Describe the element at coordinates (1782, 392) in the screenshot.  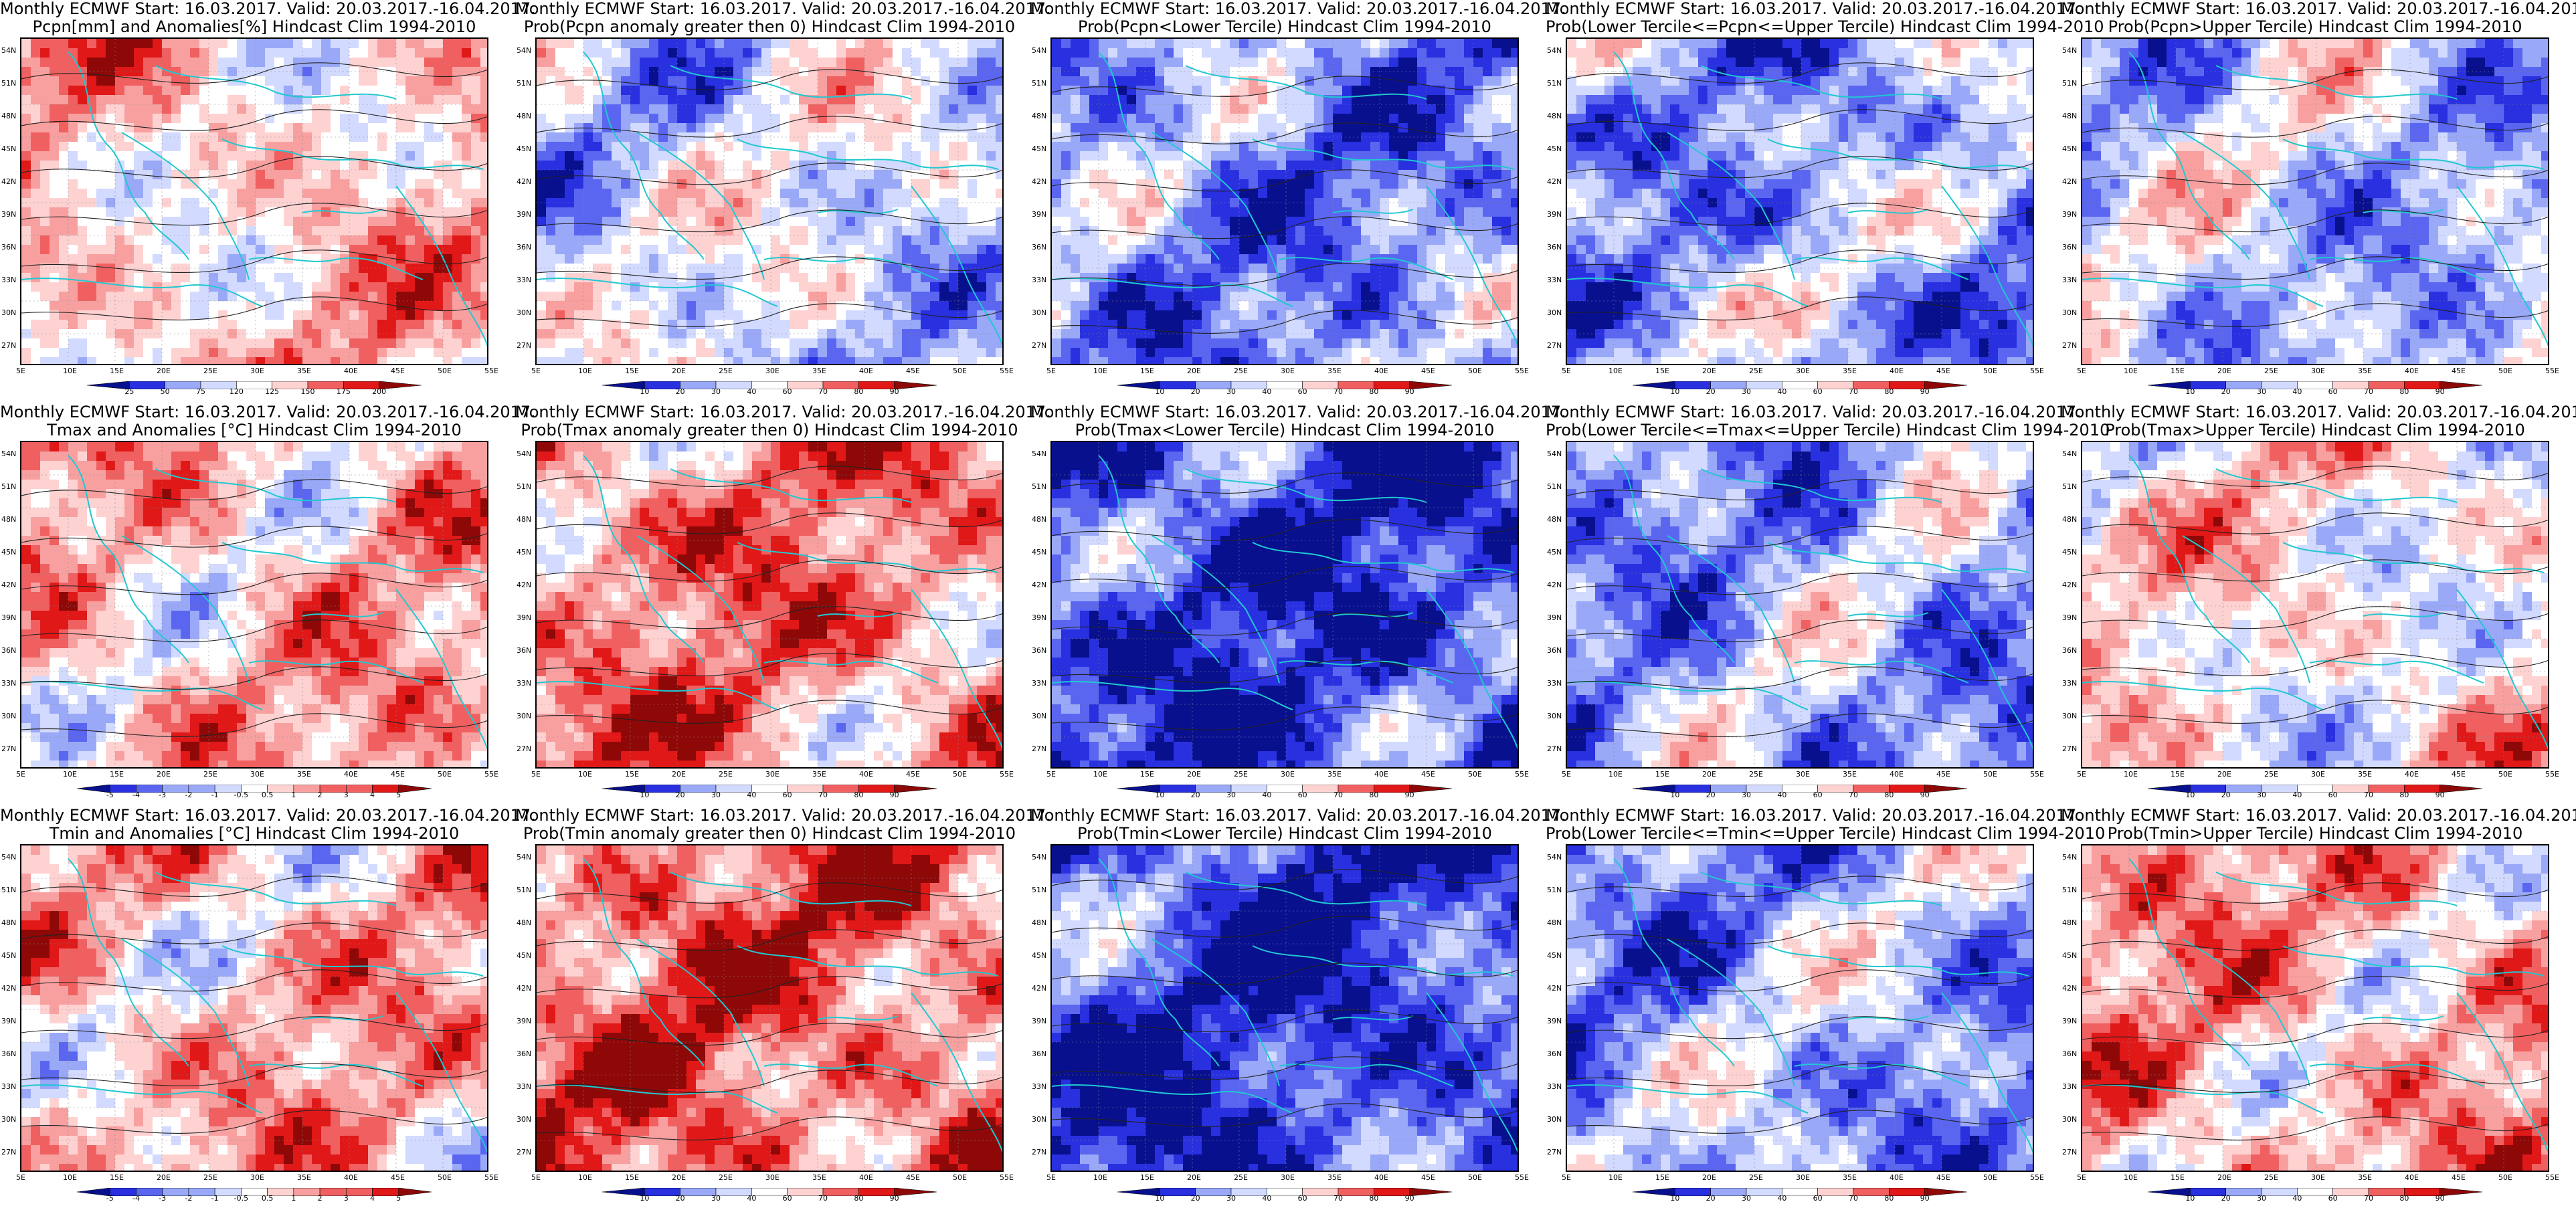
I see `colorbar-label: 40` at that location.